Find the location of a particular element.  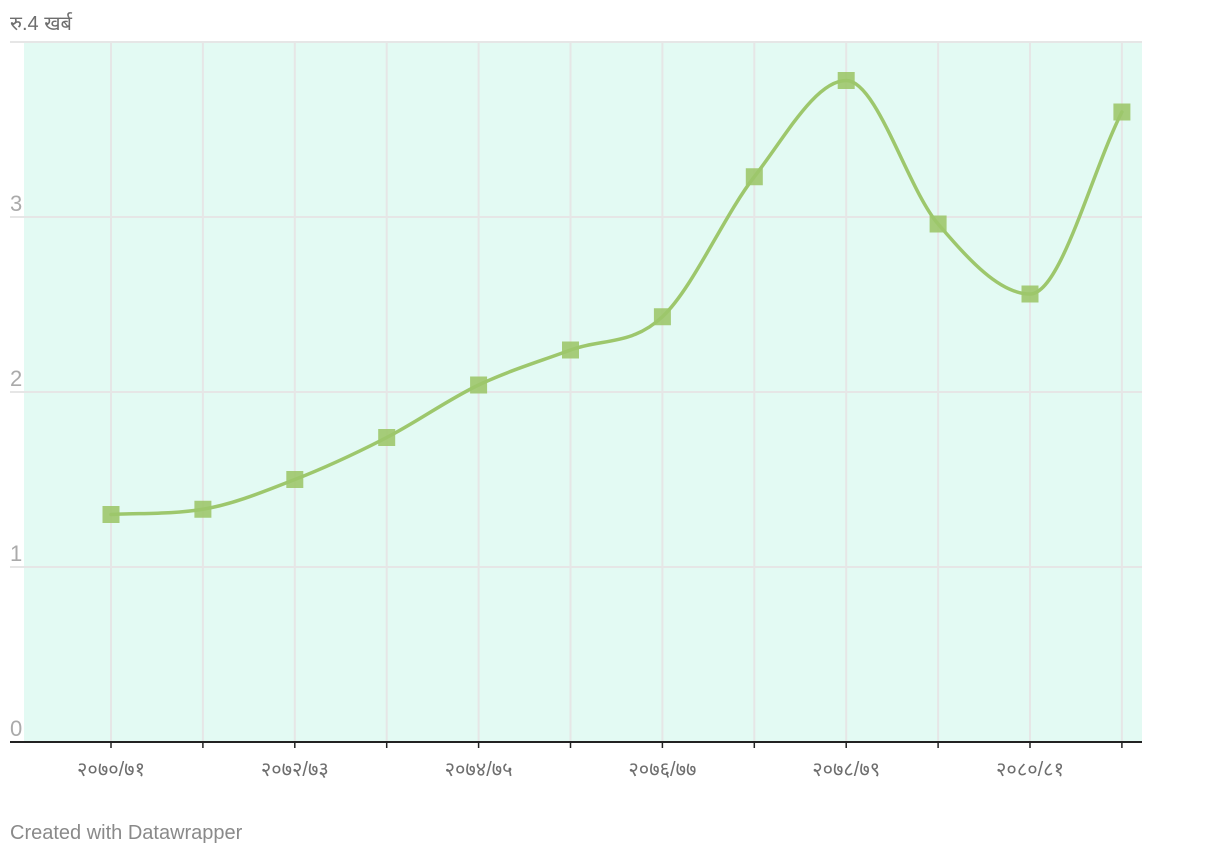

y-tick-label: 0 is located at coordinates (16, 728).